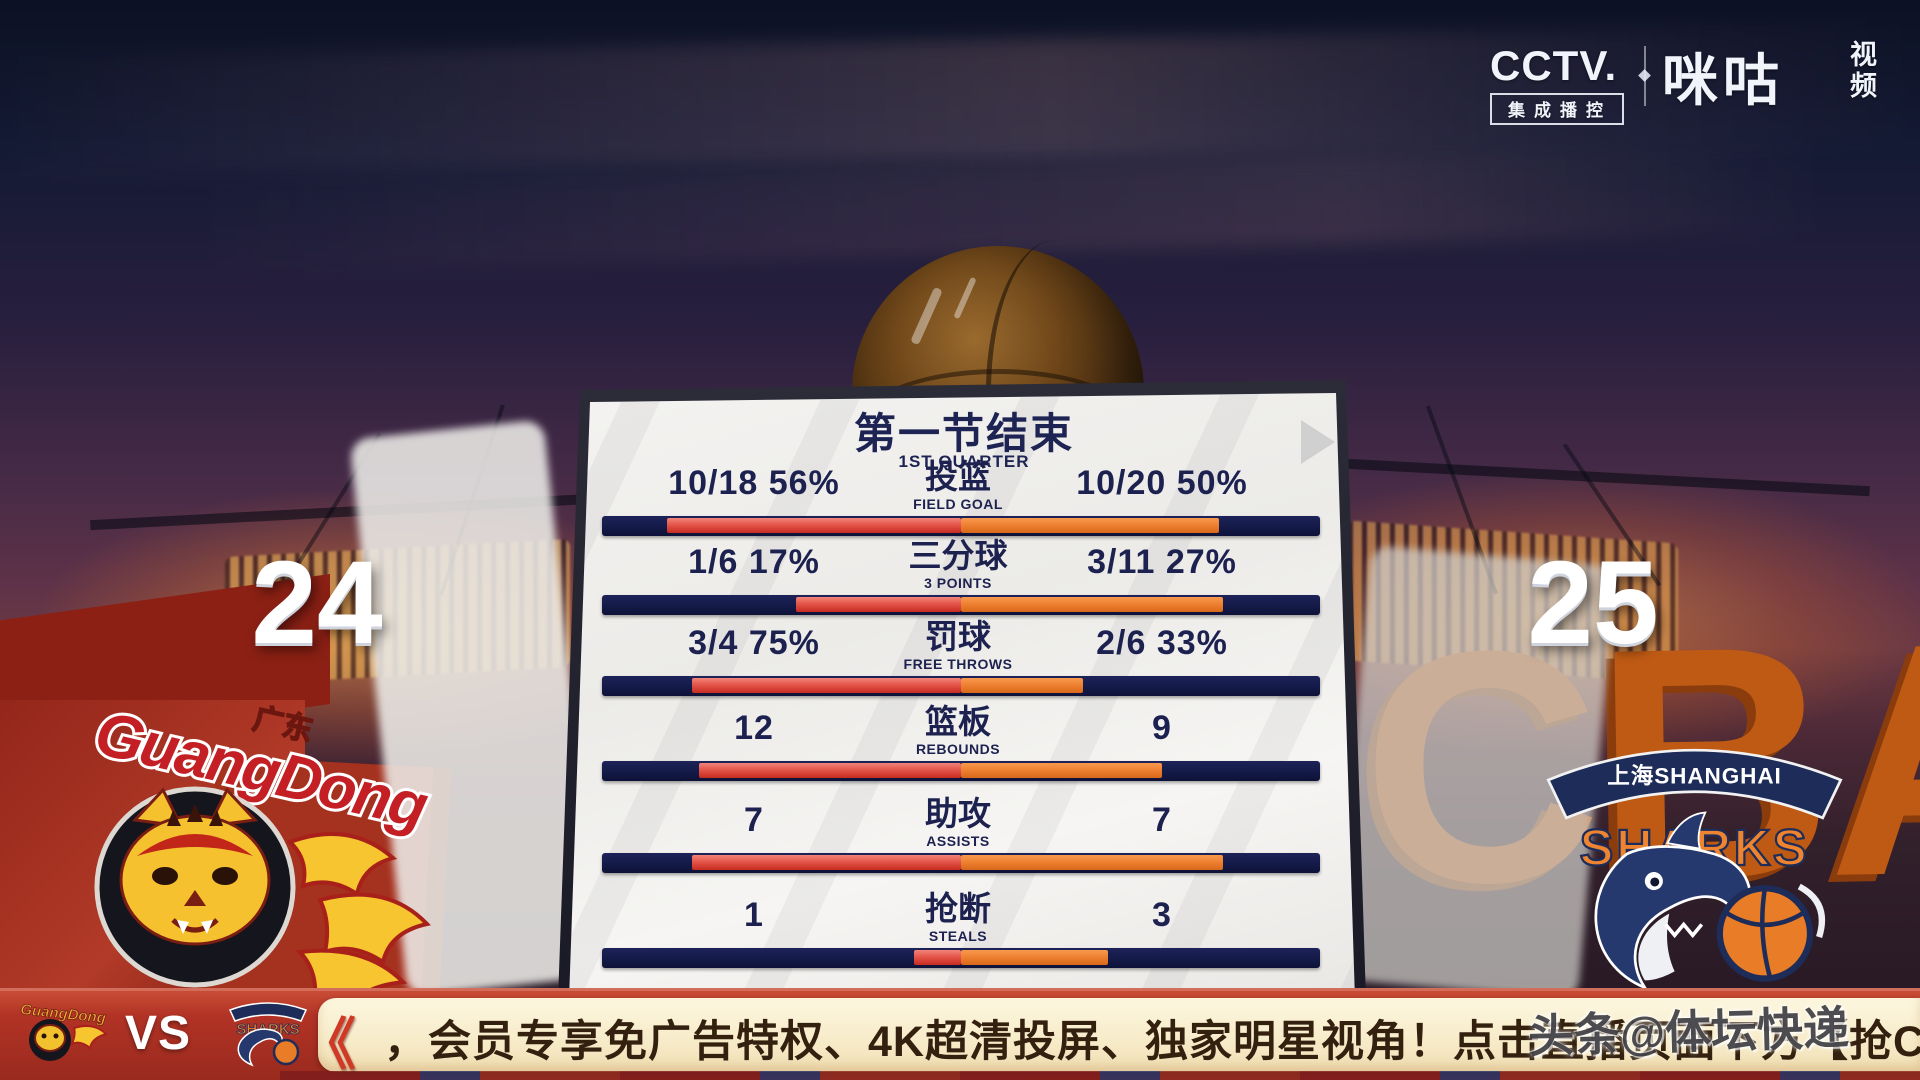  What do you see at coordinates (1554, 65) in the screenshot?
I see `cctv-logo: CCTV.` at bounding box center [1554, 65].